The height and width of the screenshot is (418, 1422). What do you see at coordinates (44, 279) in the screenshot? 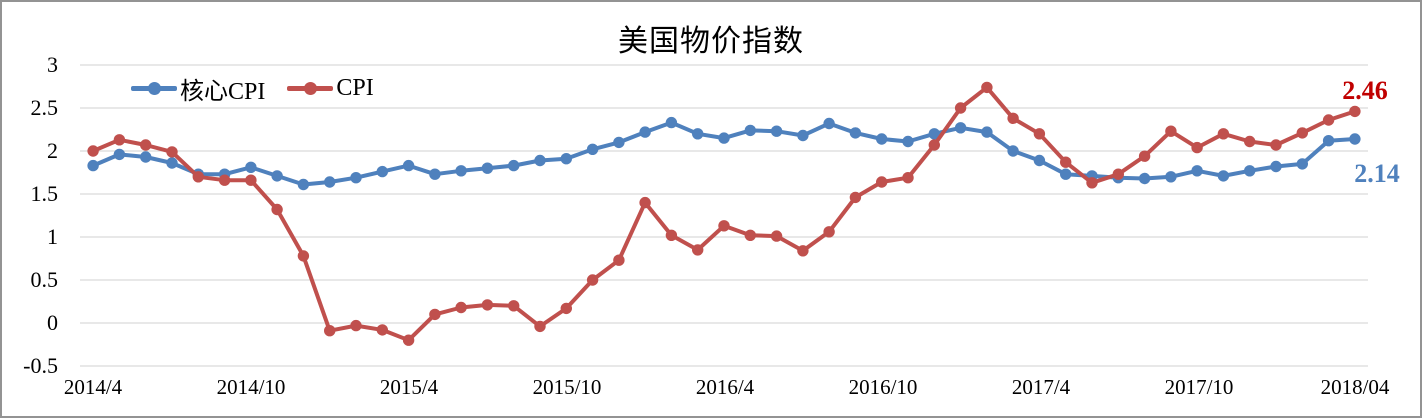
I see `y-tick-label: 0.5` at bounding box center [44, 279].